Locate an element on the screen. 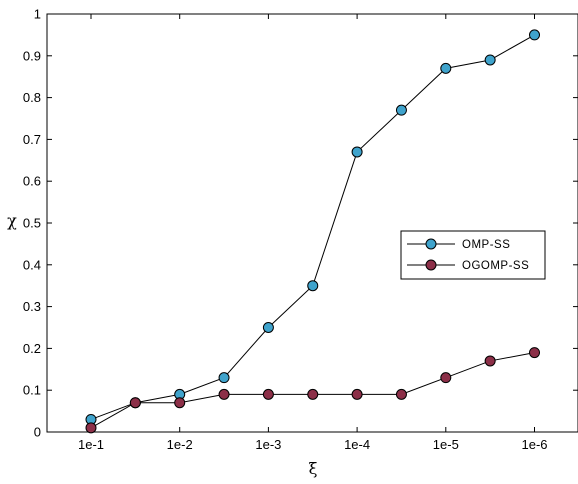 The width and height of the screenshot is (578, 484). y-tick-label: 0.1 is located at coordinates (32, 390).